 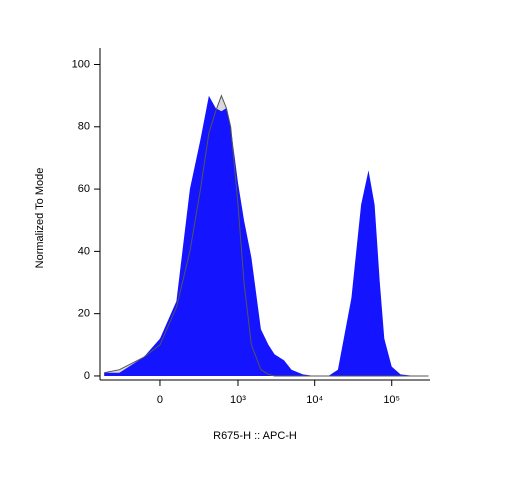 I want to click on x-axis-label: R675-H :: APC-H, so click(x=255, y=436).